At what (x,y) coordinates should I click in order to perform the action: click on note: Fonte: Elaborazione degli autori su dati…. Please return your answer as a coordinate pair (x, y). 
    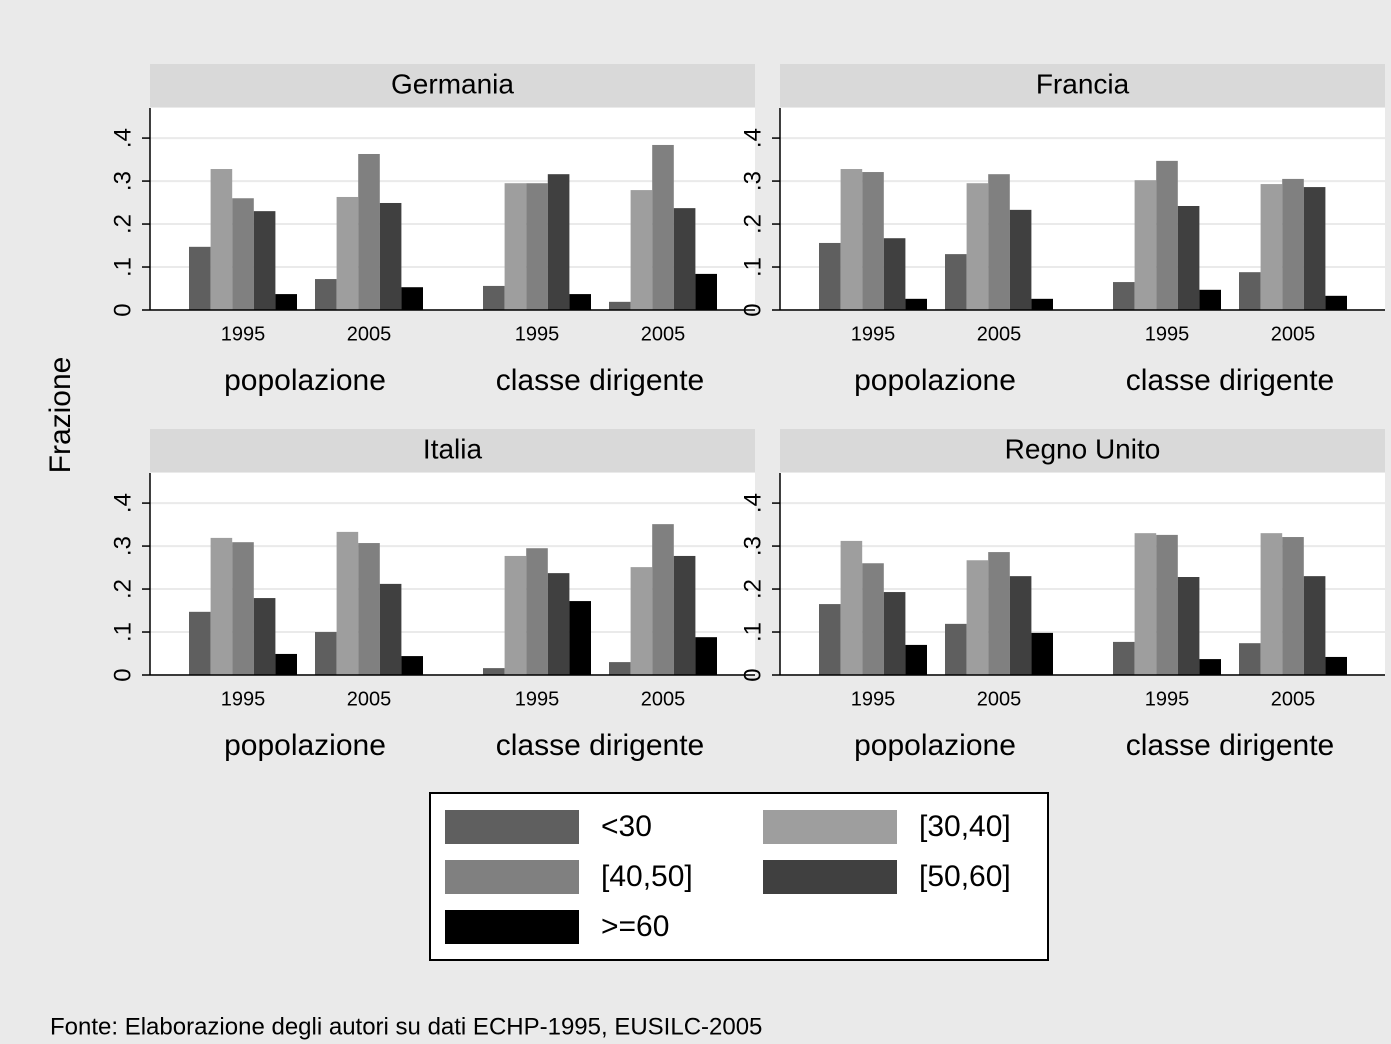
    Looking at the image, I should click on (406, 1026).